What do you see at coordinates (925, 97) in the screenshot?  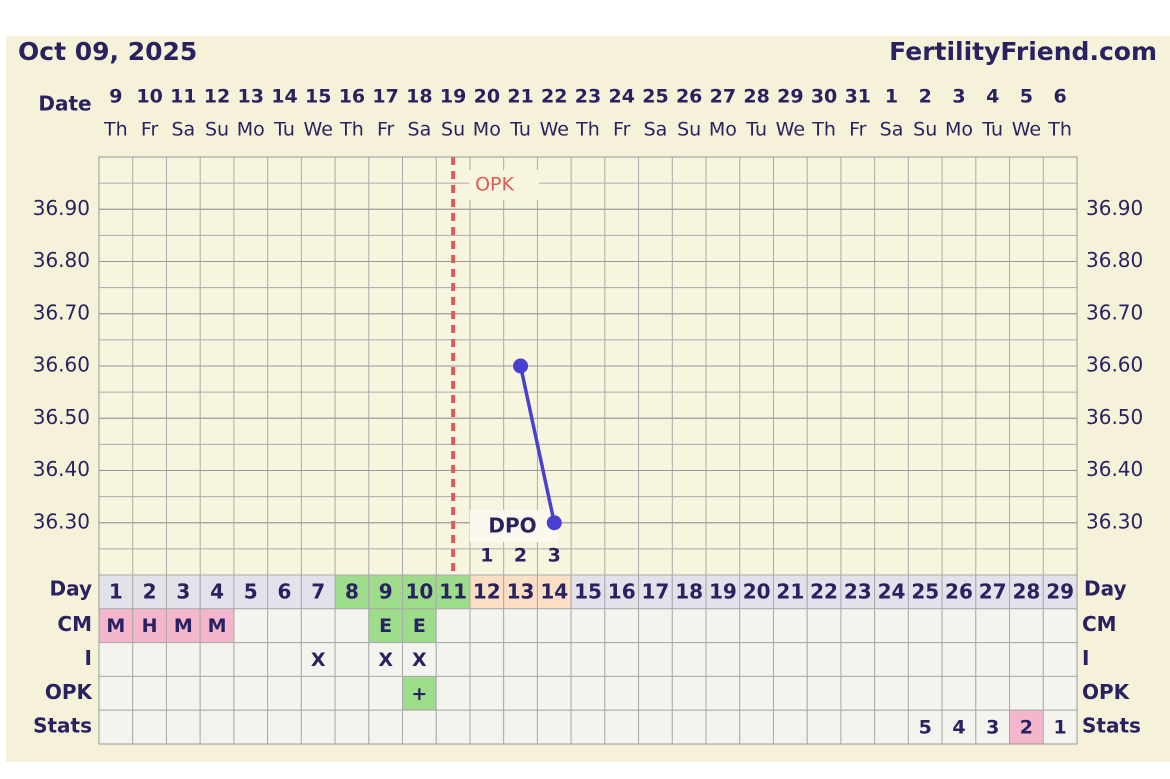 I see `date-number: 2` at bounding box center [925, 97].